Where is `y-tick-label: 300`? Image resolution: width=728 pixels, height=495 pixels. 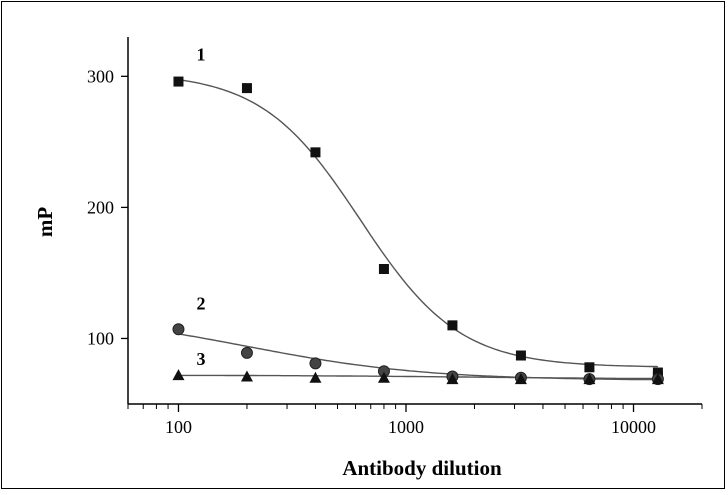
y-tick-label: 300 is located at coordinates (100, 76).